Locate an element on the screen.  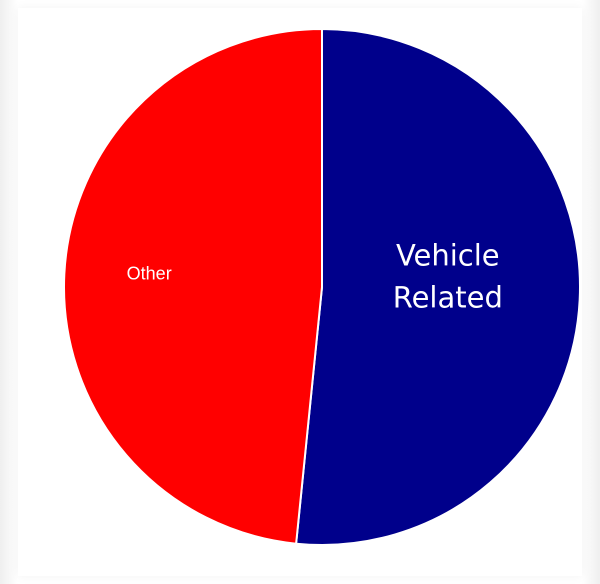
pie-label-other: Other is located at coordinates (149, 273).